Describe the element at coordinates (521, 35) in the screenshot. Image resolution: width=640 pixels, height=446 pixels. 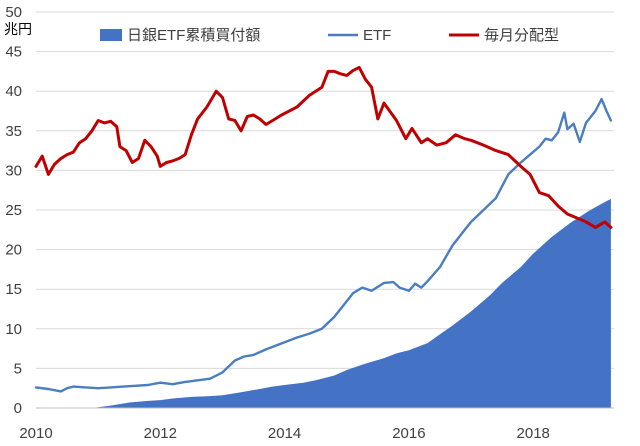
I see `legend-label: 毎月分配型` at that location.